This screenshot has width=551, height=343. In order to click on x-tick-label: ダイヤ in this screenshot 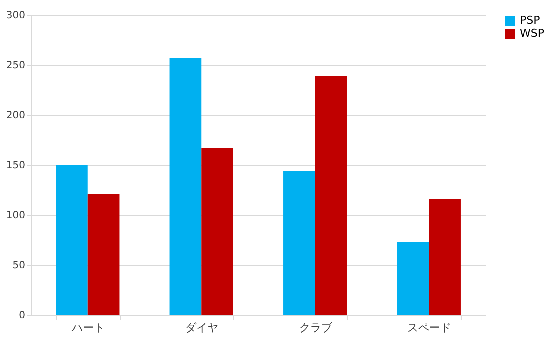, I will do `click(202, 328)`.